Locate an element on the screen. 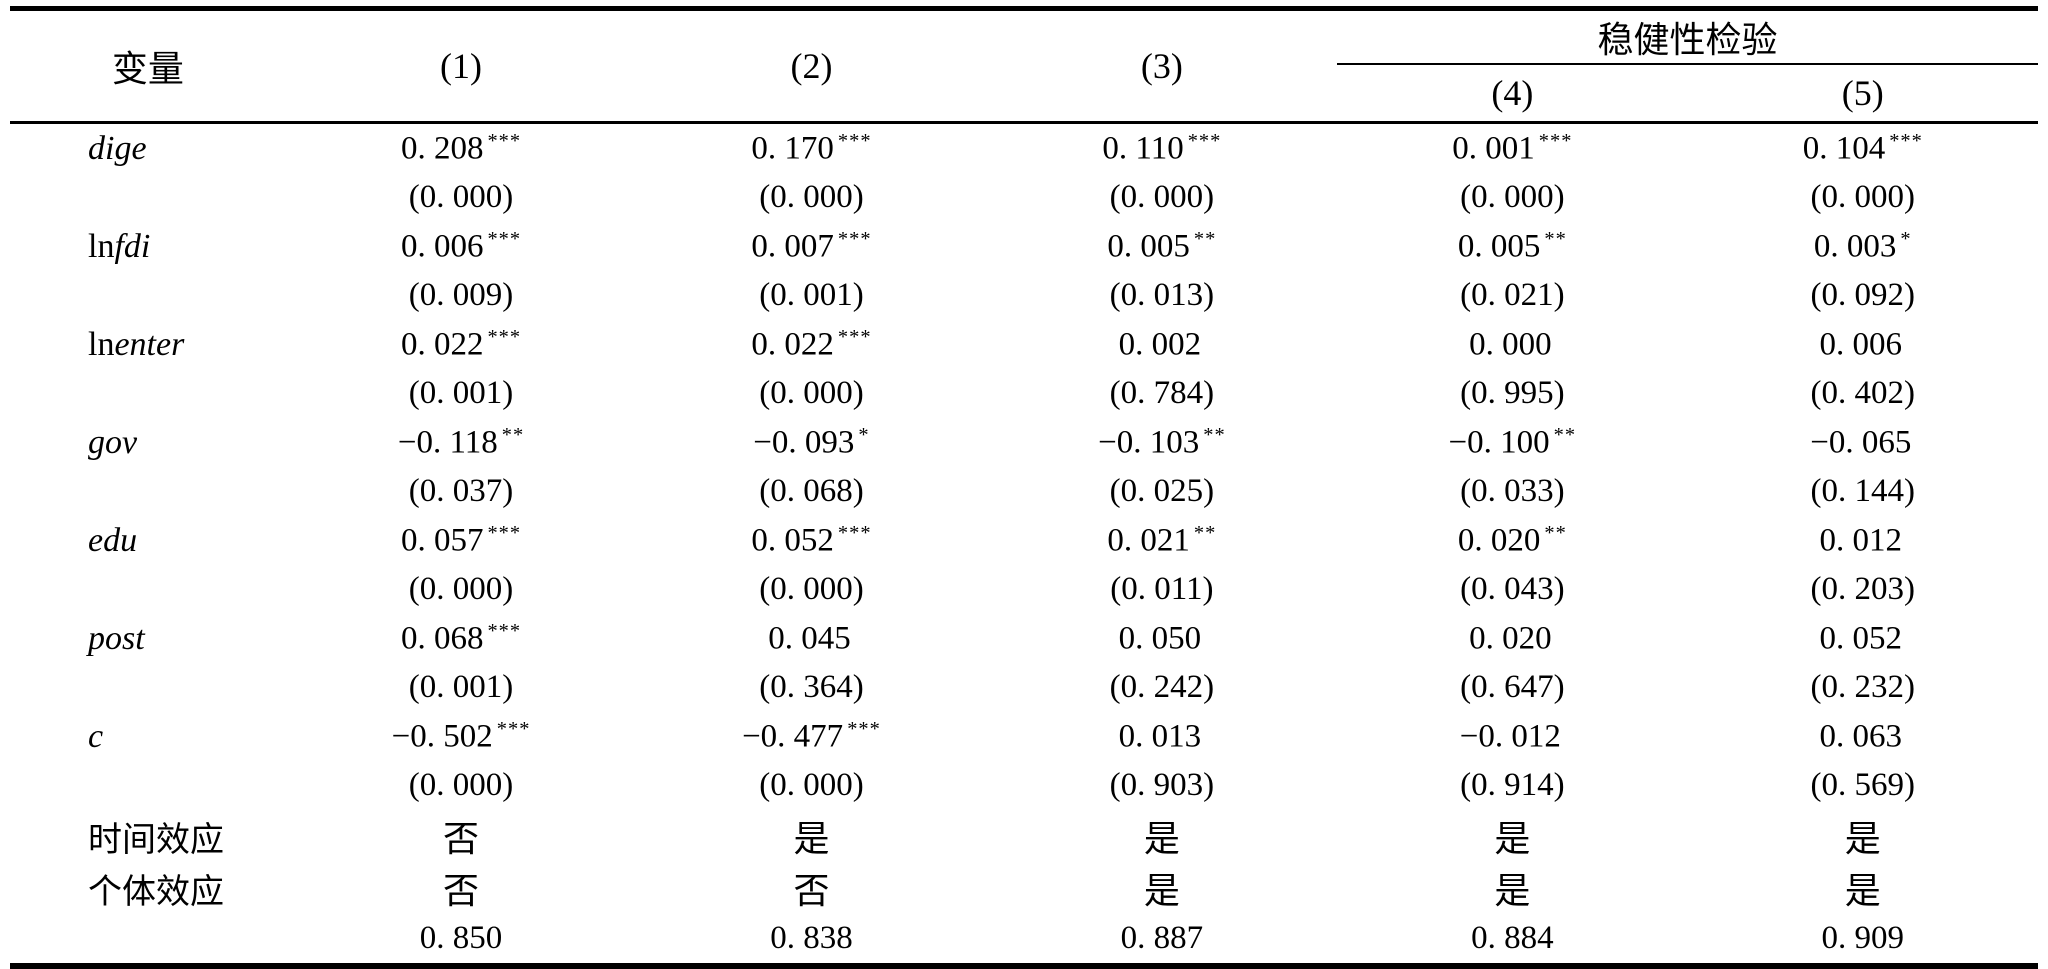 The image size is (2048, 969). coef-value: −0. 100 is located at coordinates (1499, 442).